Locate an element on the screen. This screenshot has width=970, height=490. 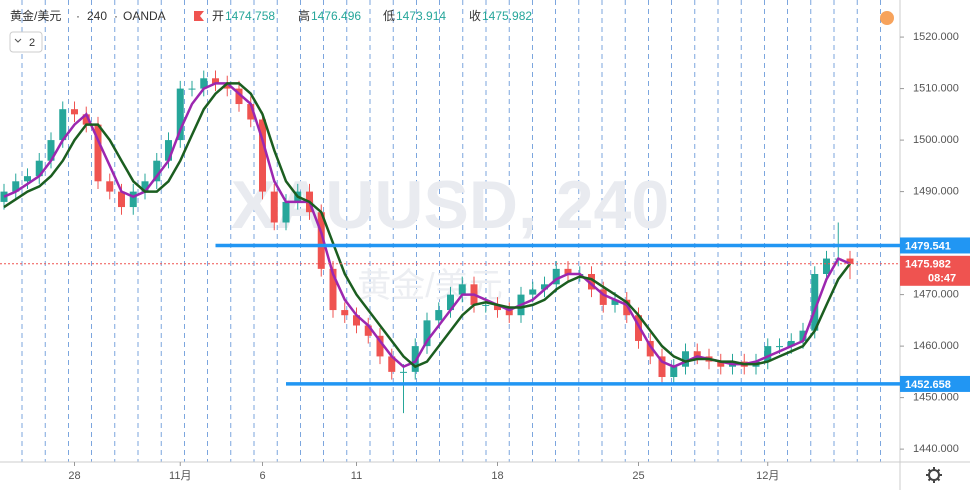
source: OANDA is located at coordinates (144, 16).